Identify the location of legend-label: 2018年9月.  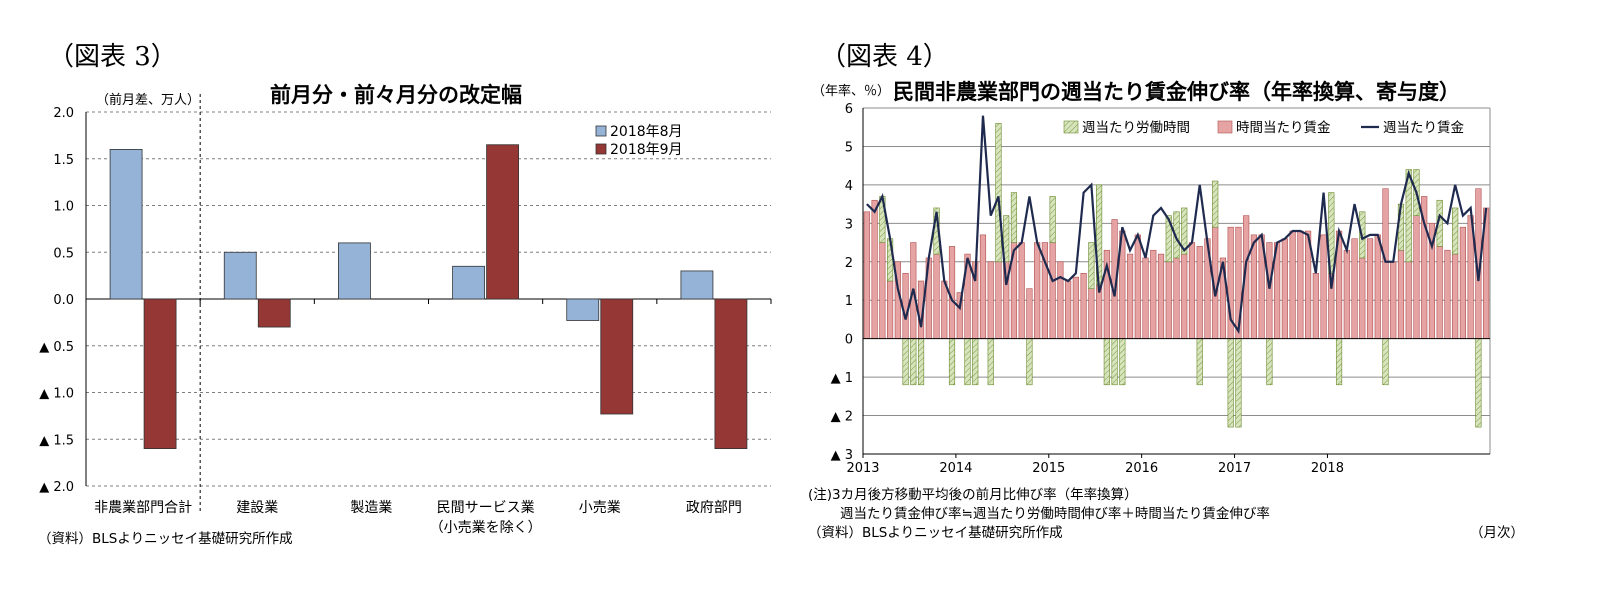
(646, 150).